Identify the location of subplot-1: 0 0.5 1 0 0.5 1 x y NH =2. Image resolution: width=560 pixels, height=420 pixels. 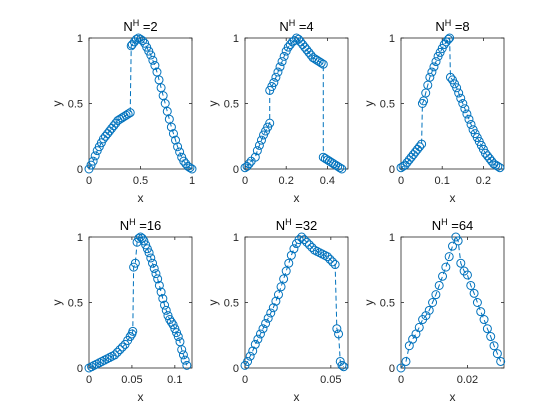
(123, 111).